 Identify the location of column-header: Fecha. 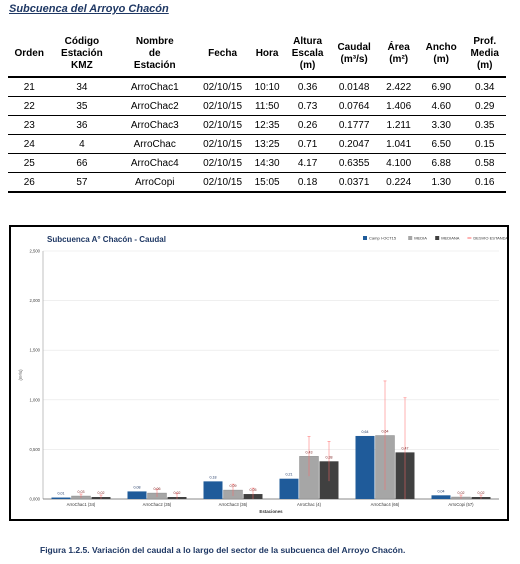
(222, 55).